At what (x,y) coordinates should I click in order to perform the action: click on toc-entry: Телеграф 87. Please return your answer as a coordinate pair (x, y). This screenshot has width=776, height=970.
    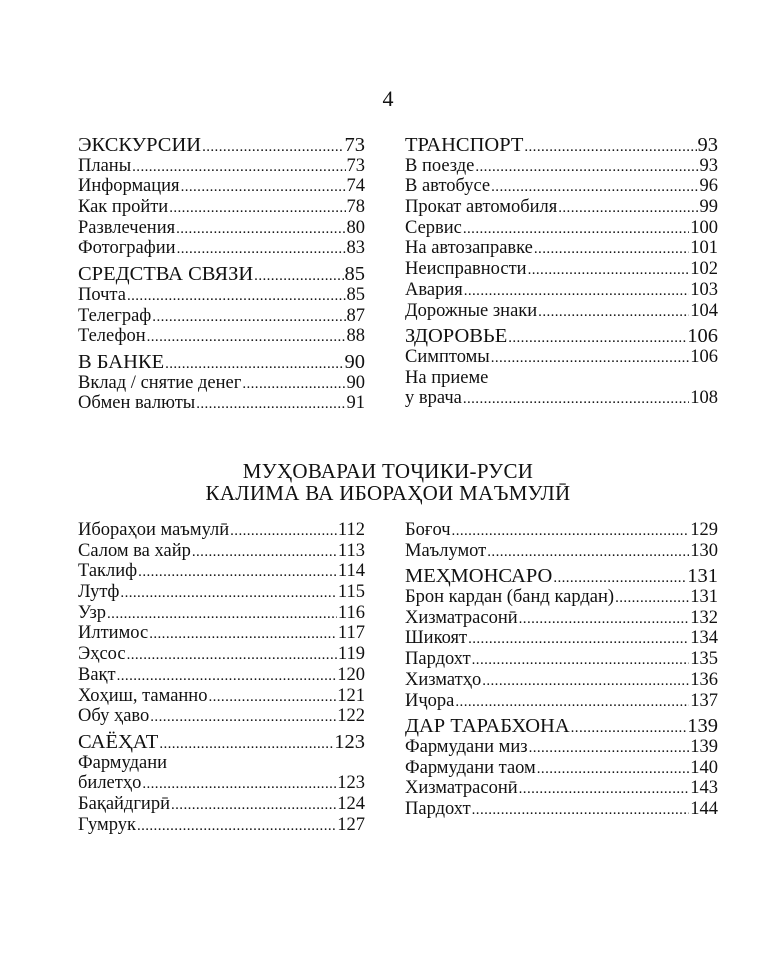
    Looking at the image, I should click on (221, 316).